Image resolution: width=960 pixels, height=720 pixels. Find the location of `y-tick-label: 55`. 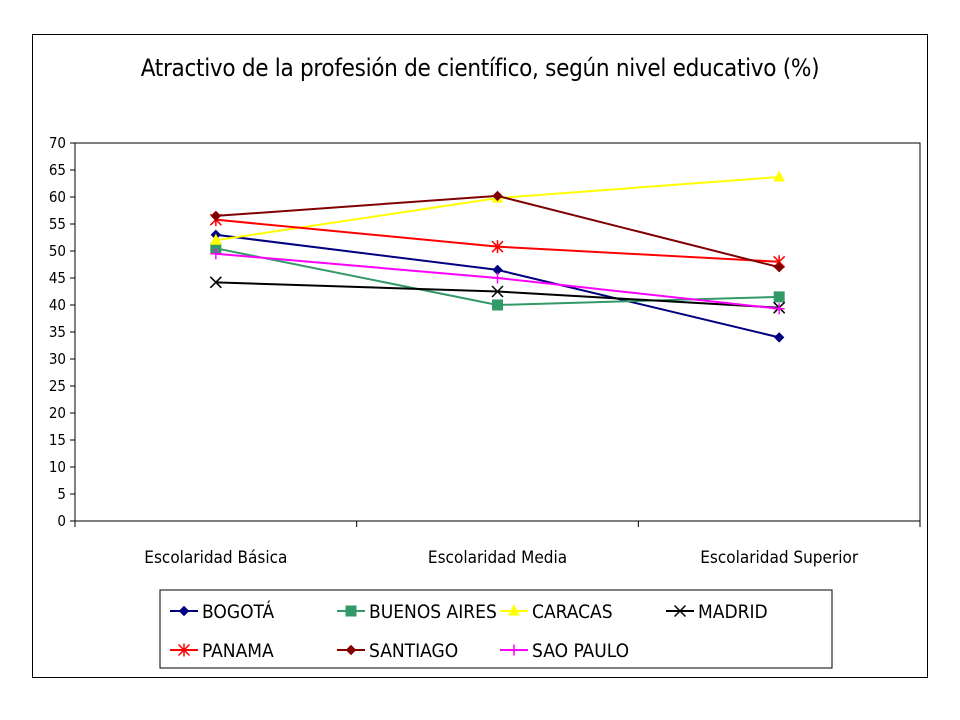

y-tick-label: 55 is located at coordinates (57, 224).